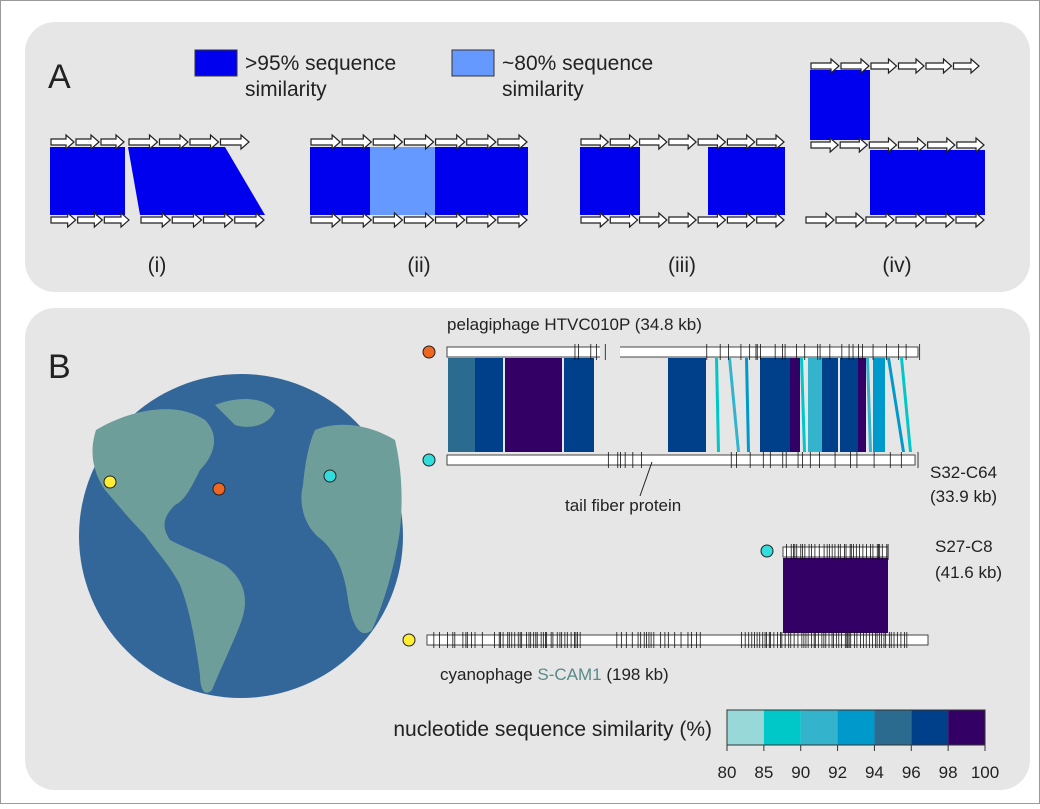  I want to click on legend-text: ~80% sequence, so click(577, 63).